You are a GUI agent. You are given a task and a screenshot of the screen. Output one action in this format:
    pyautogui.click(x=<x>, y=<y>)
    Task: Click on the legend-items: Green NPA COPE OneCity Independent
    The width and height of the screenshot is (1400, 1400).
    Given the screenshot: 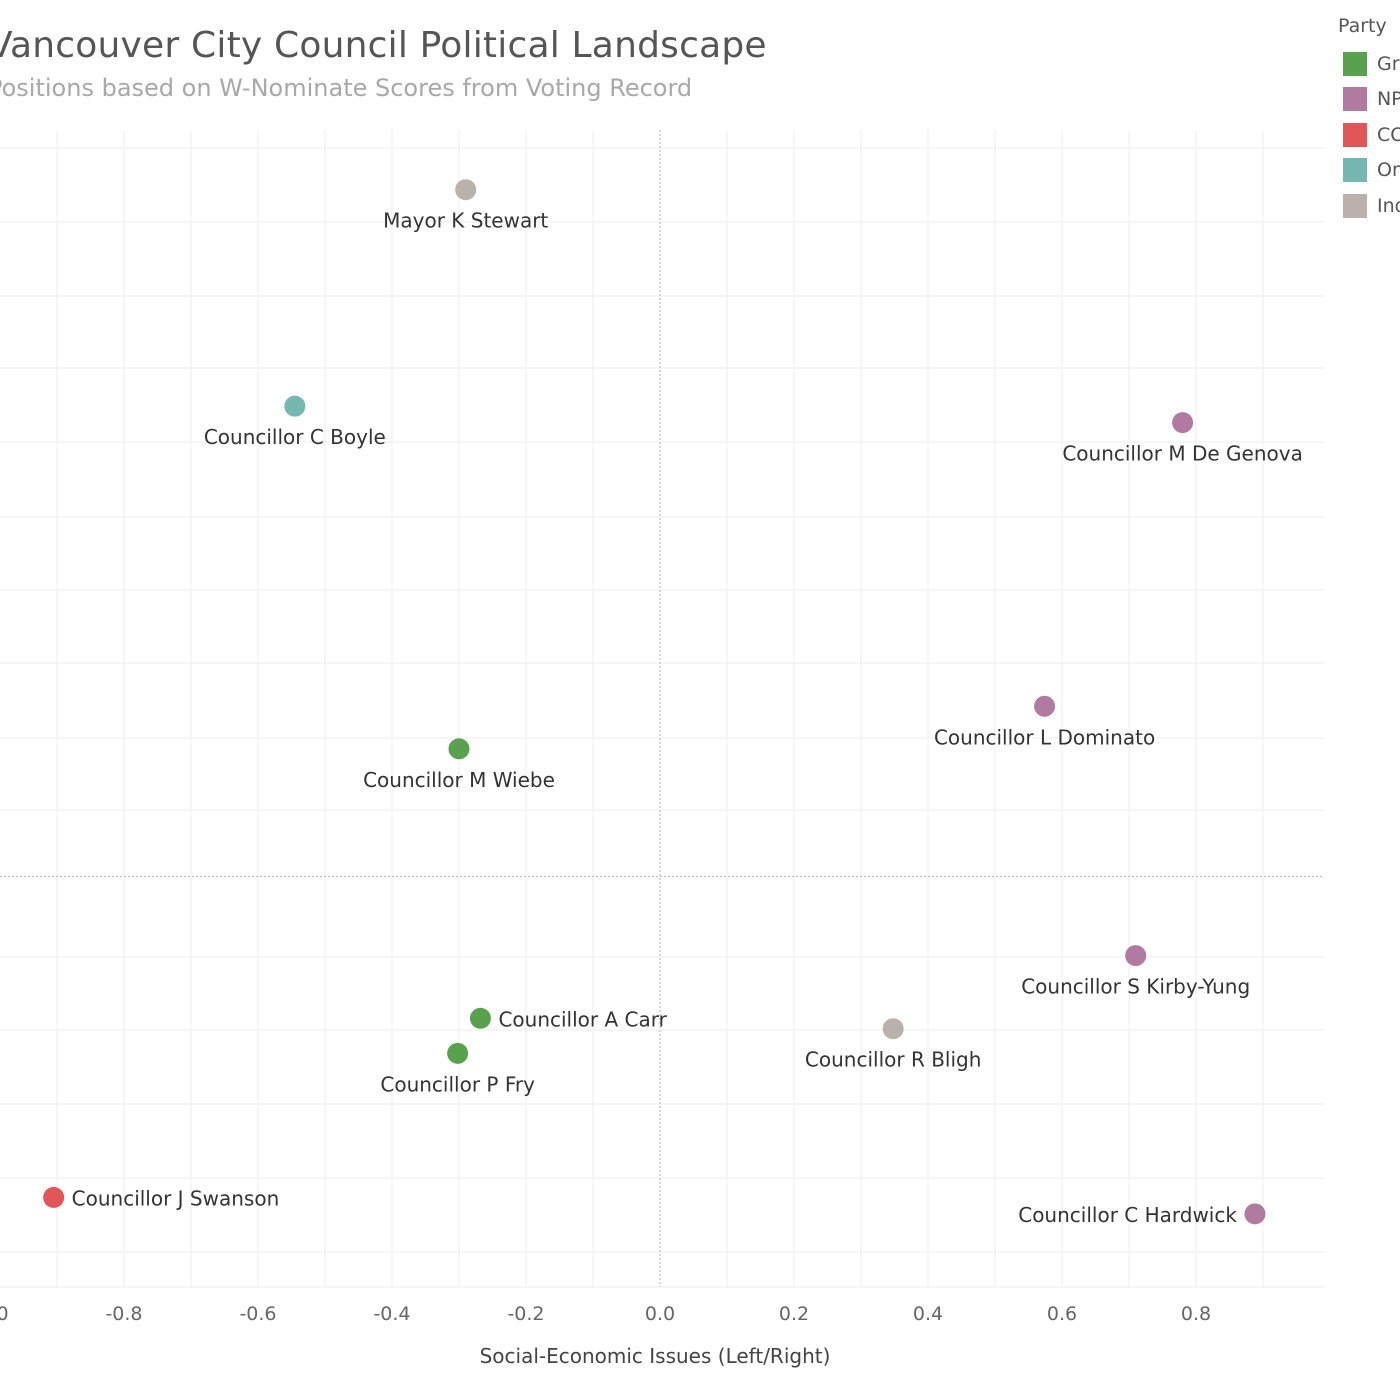 What is the action you would take?
    pyautogui.click(x=1369, y=135)
    